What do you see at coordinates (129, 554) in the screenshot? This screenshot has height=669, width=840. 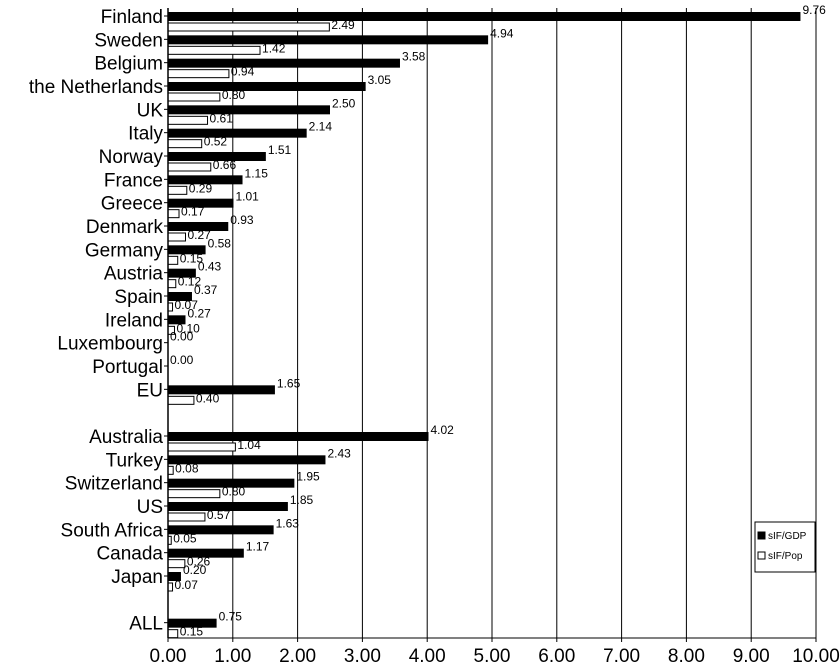 I see `category-label: Canada` at bounding box center [129, 554].